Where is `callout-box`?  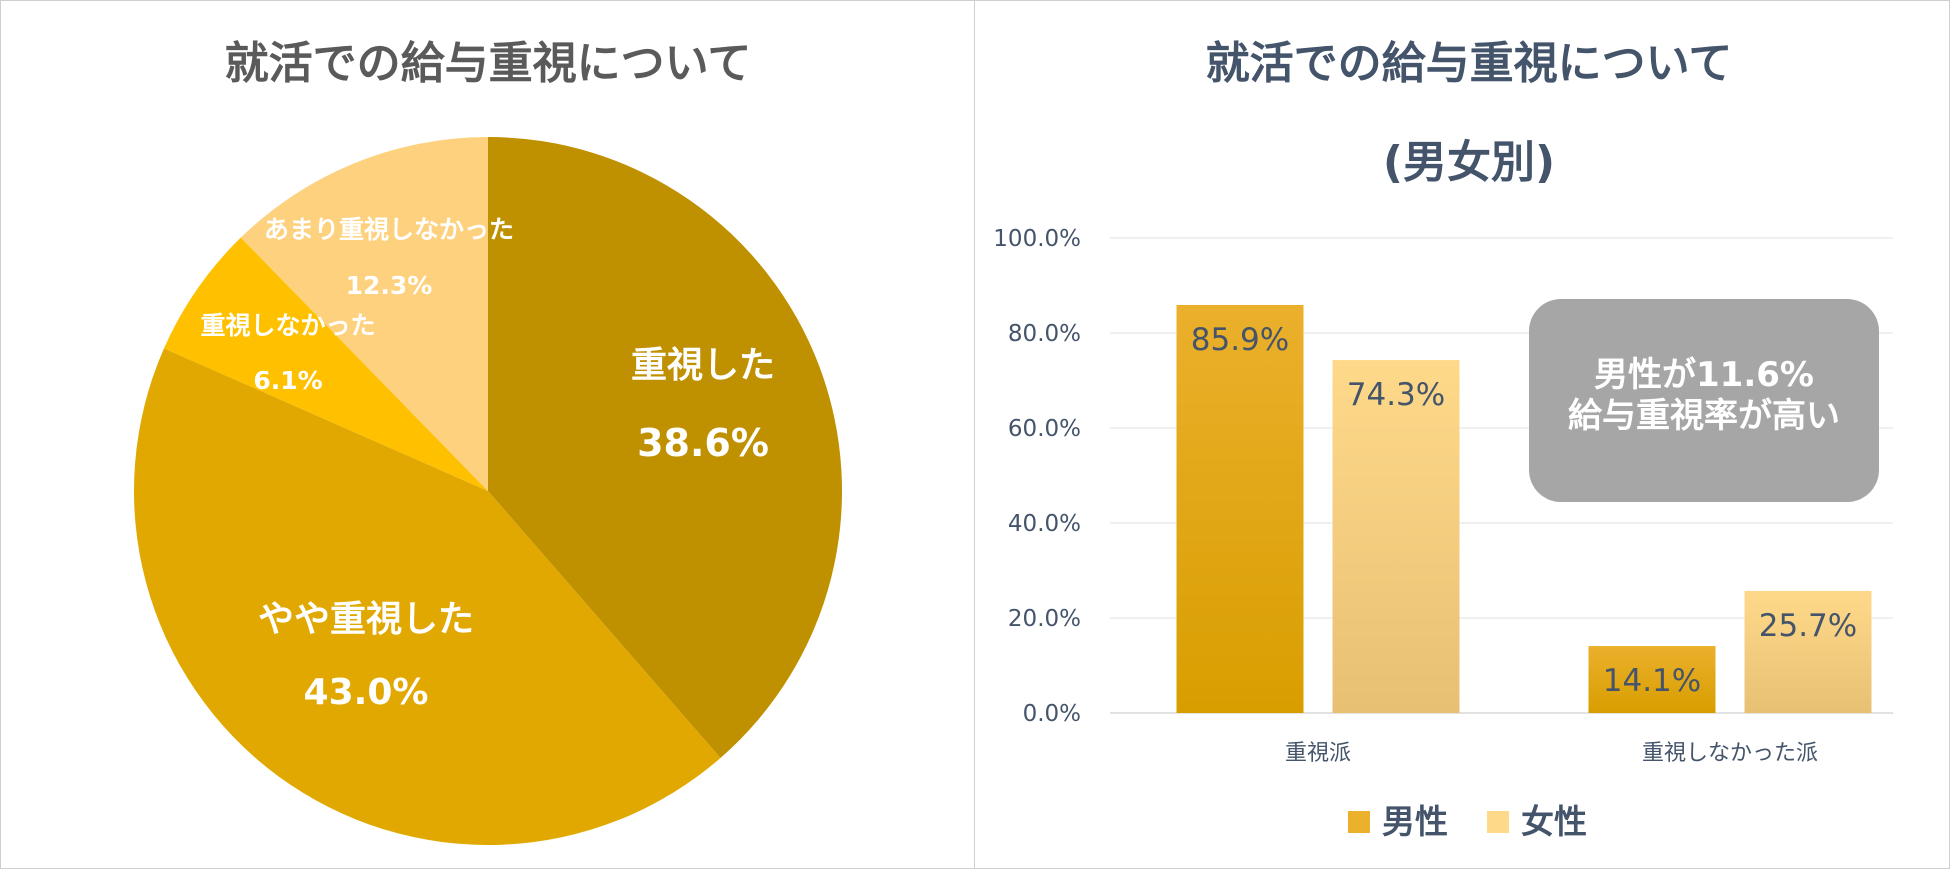 callout-box is located at coordinates (1704, 400).